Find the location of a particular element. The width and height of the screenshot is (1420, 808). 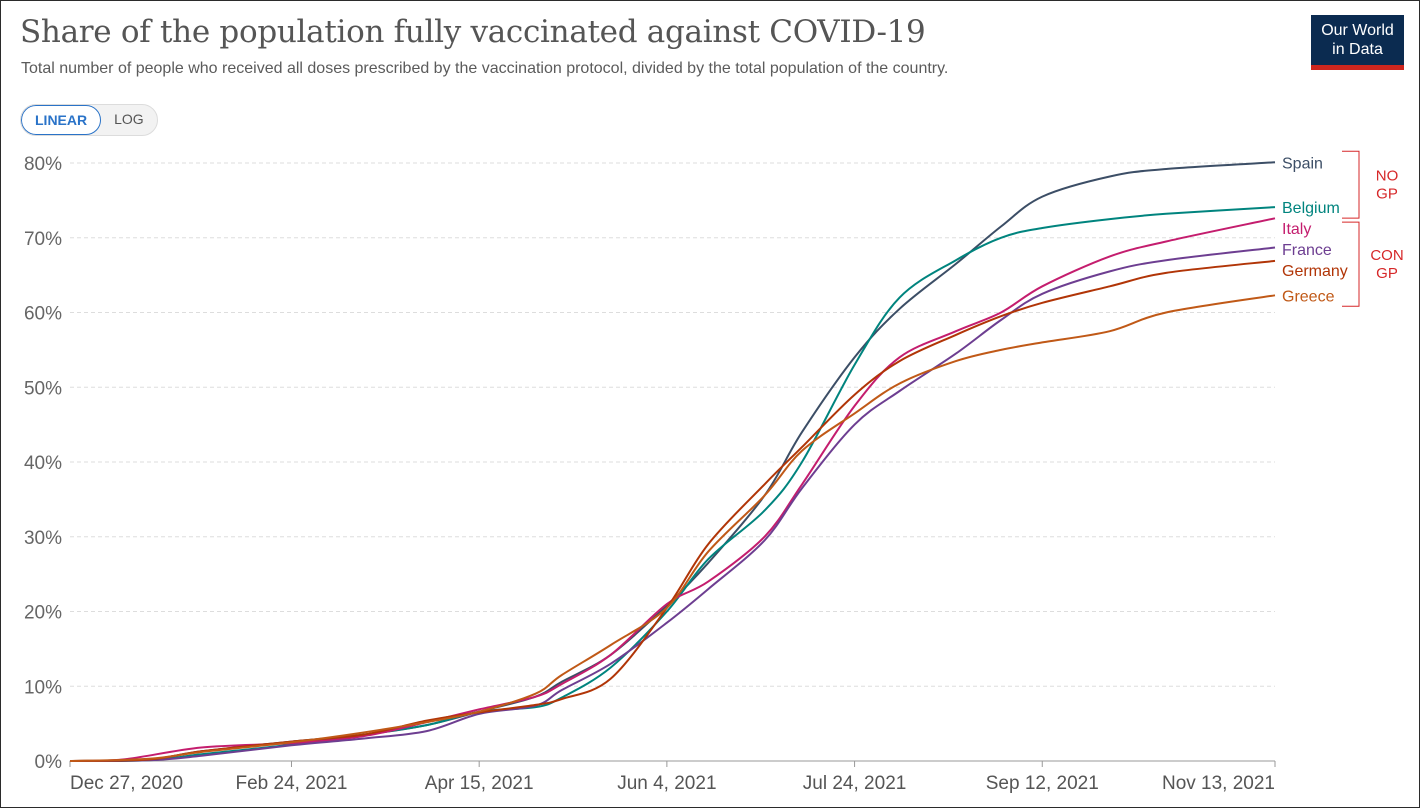

series-label-belgium: Belgium is located at coordinates (1311, 208).